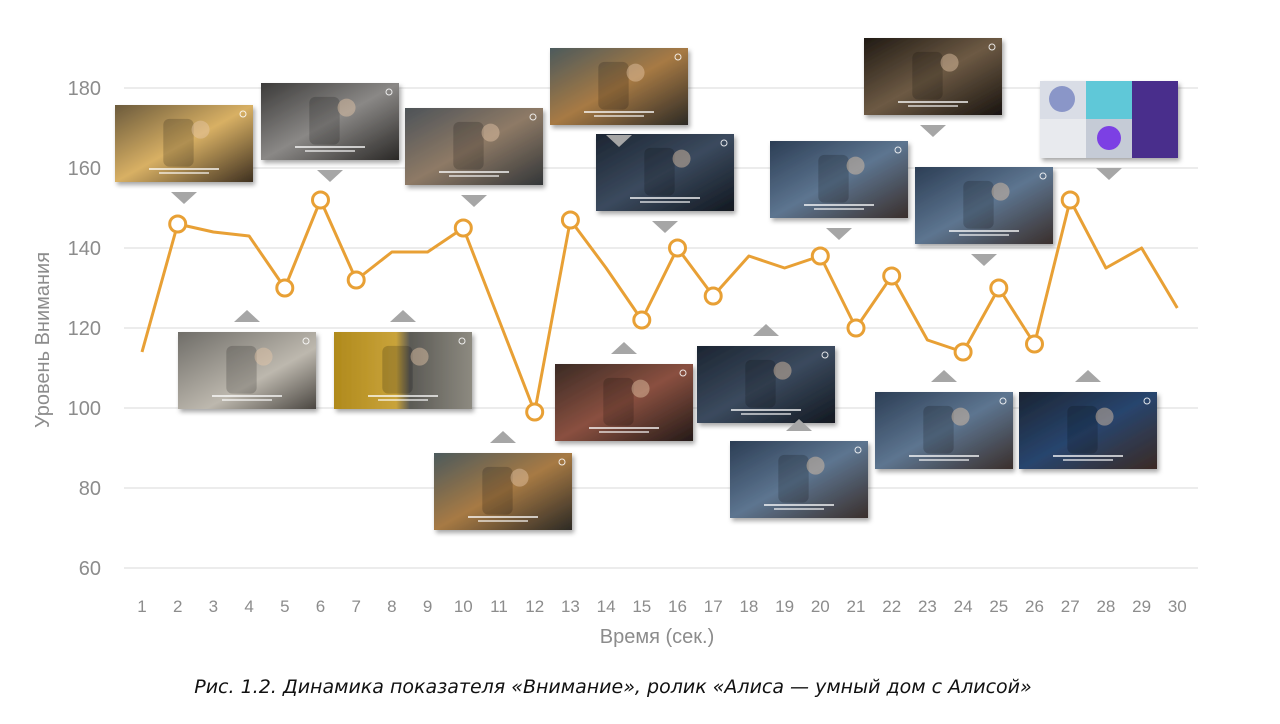  Describe the element at coordinates (84, 169) in the screenshot. I see `y-tick-label: 160` at that location.